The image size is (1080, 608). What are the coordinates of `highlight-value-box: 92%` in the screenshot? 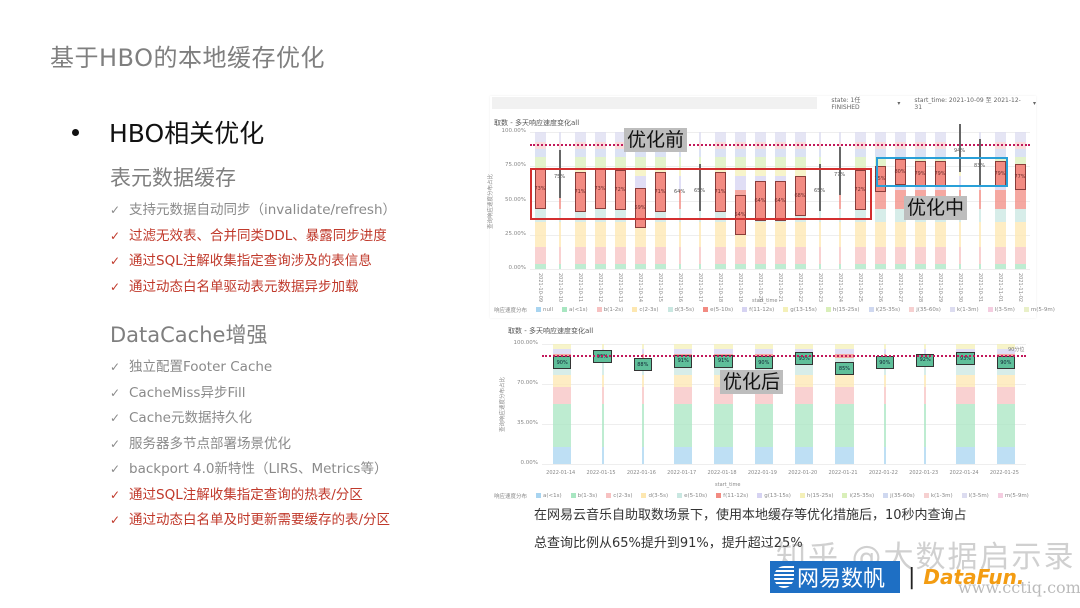 It's located at (925, 360).